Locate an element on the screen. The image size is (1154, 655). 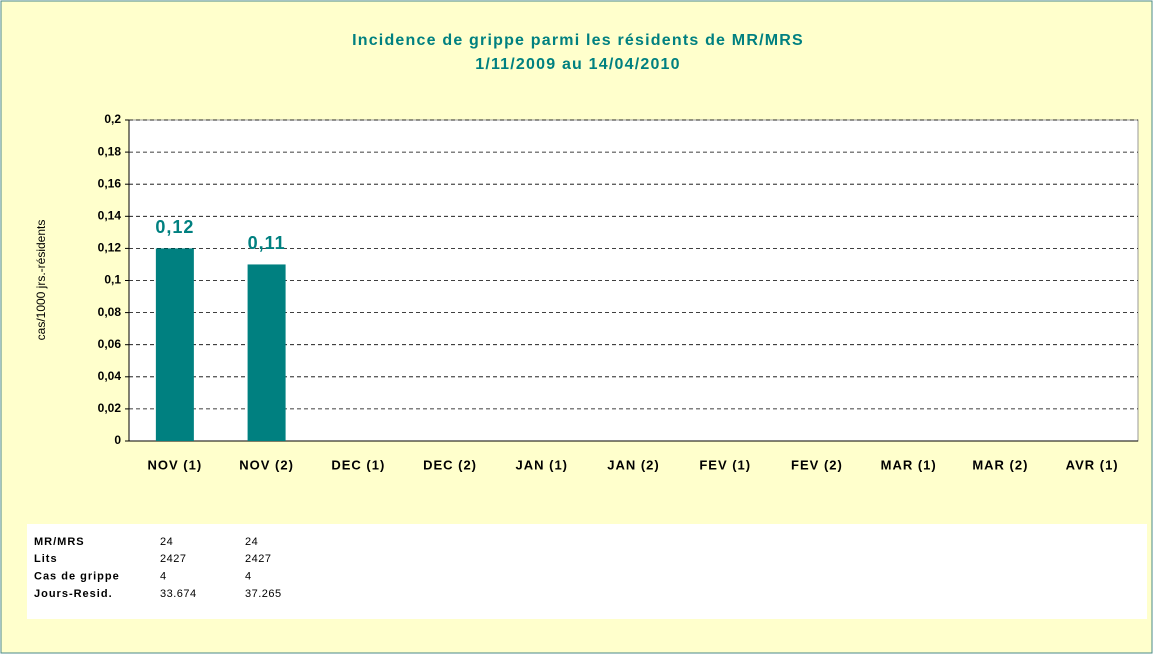
y-tick-label: 0,2 is located at coordinates (112, 119).